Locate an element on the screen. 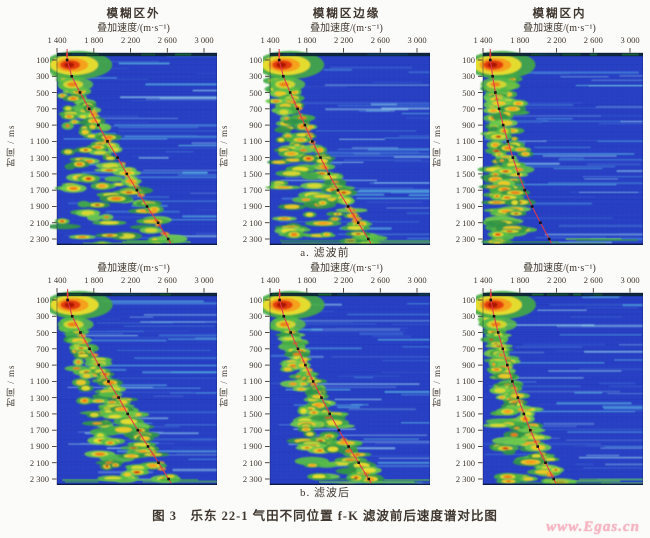 This screenshot has height=538, width=650. x-axis-ticks: 1 400 1 800 2 200 2 600 3 000 is located at coordinates (558, 40).